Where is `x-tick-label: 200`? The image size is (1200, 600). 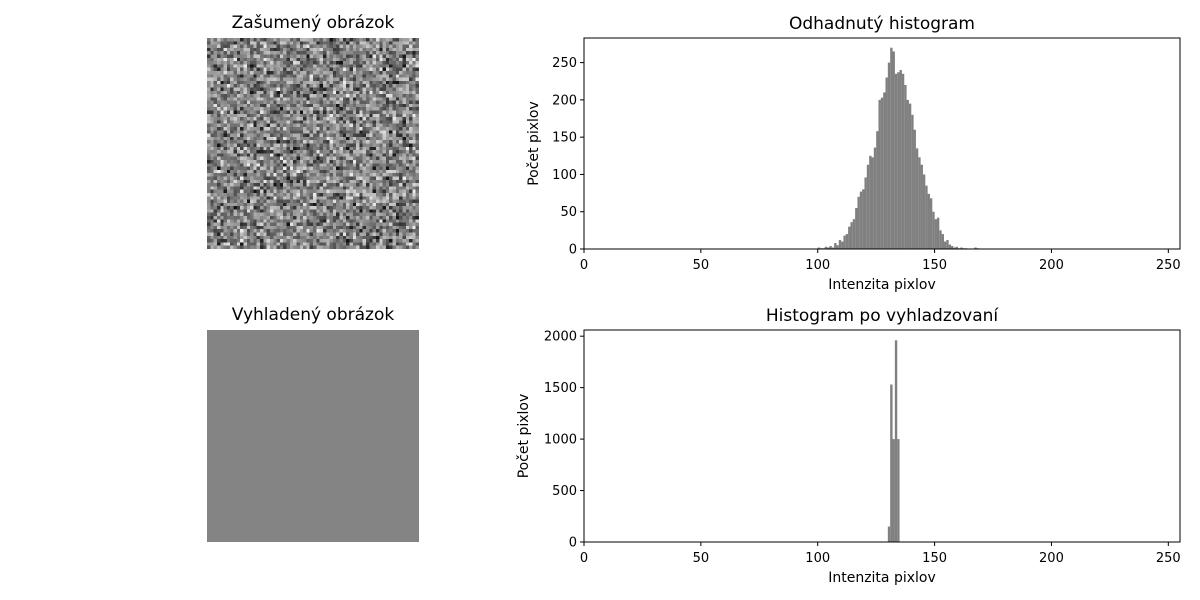
x-tick-label: 200 is located at coordinates (1051, 265).